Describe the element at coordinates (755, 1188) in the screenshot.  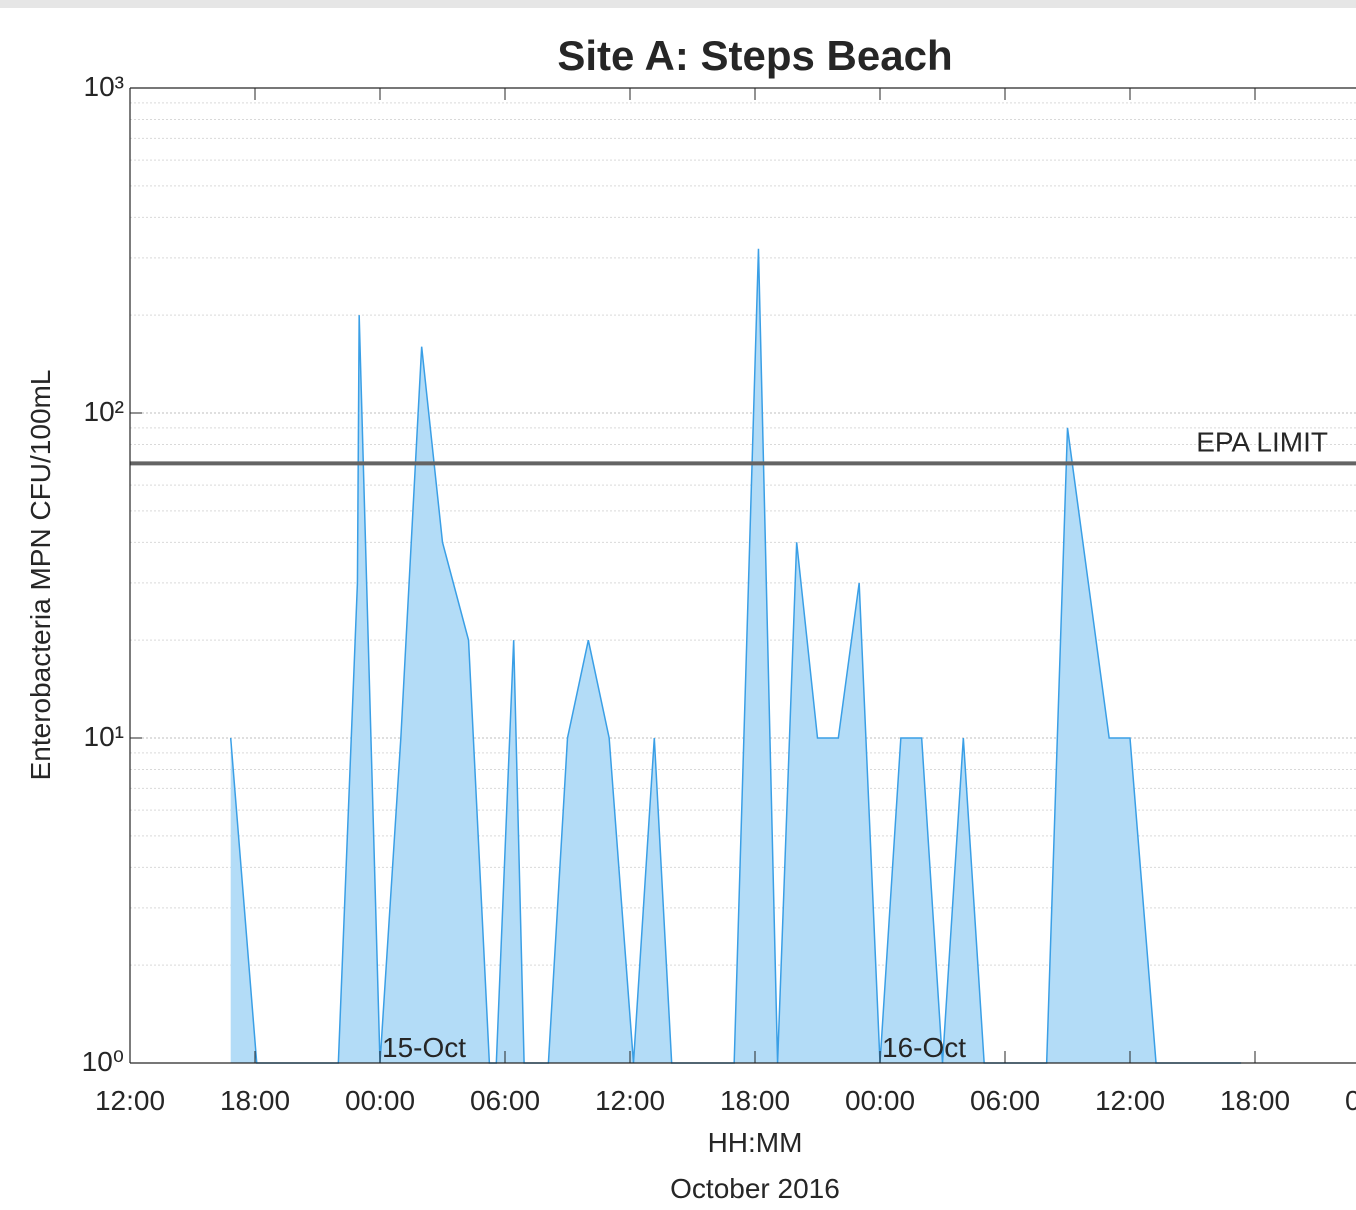
I see `x-axis-sublabel: October 2016` at that location.